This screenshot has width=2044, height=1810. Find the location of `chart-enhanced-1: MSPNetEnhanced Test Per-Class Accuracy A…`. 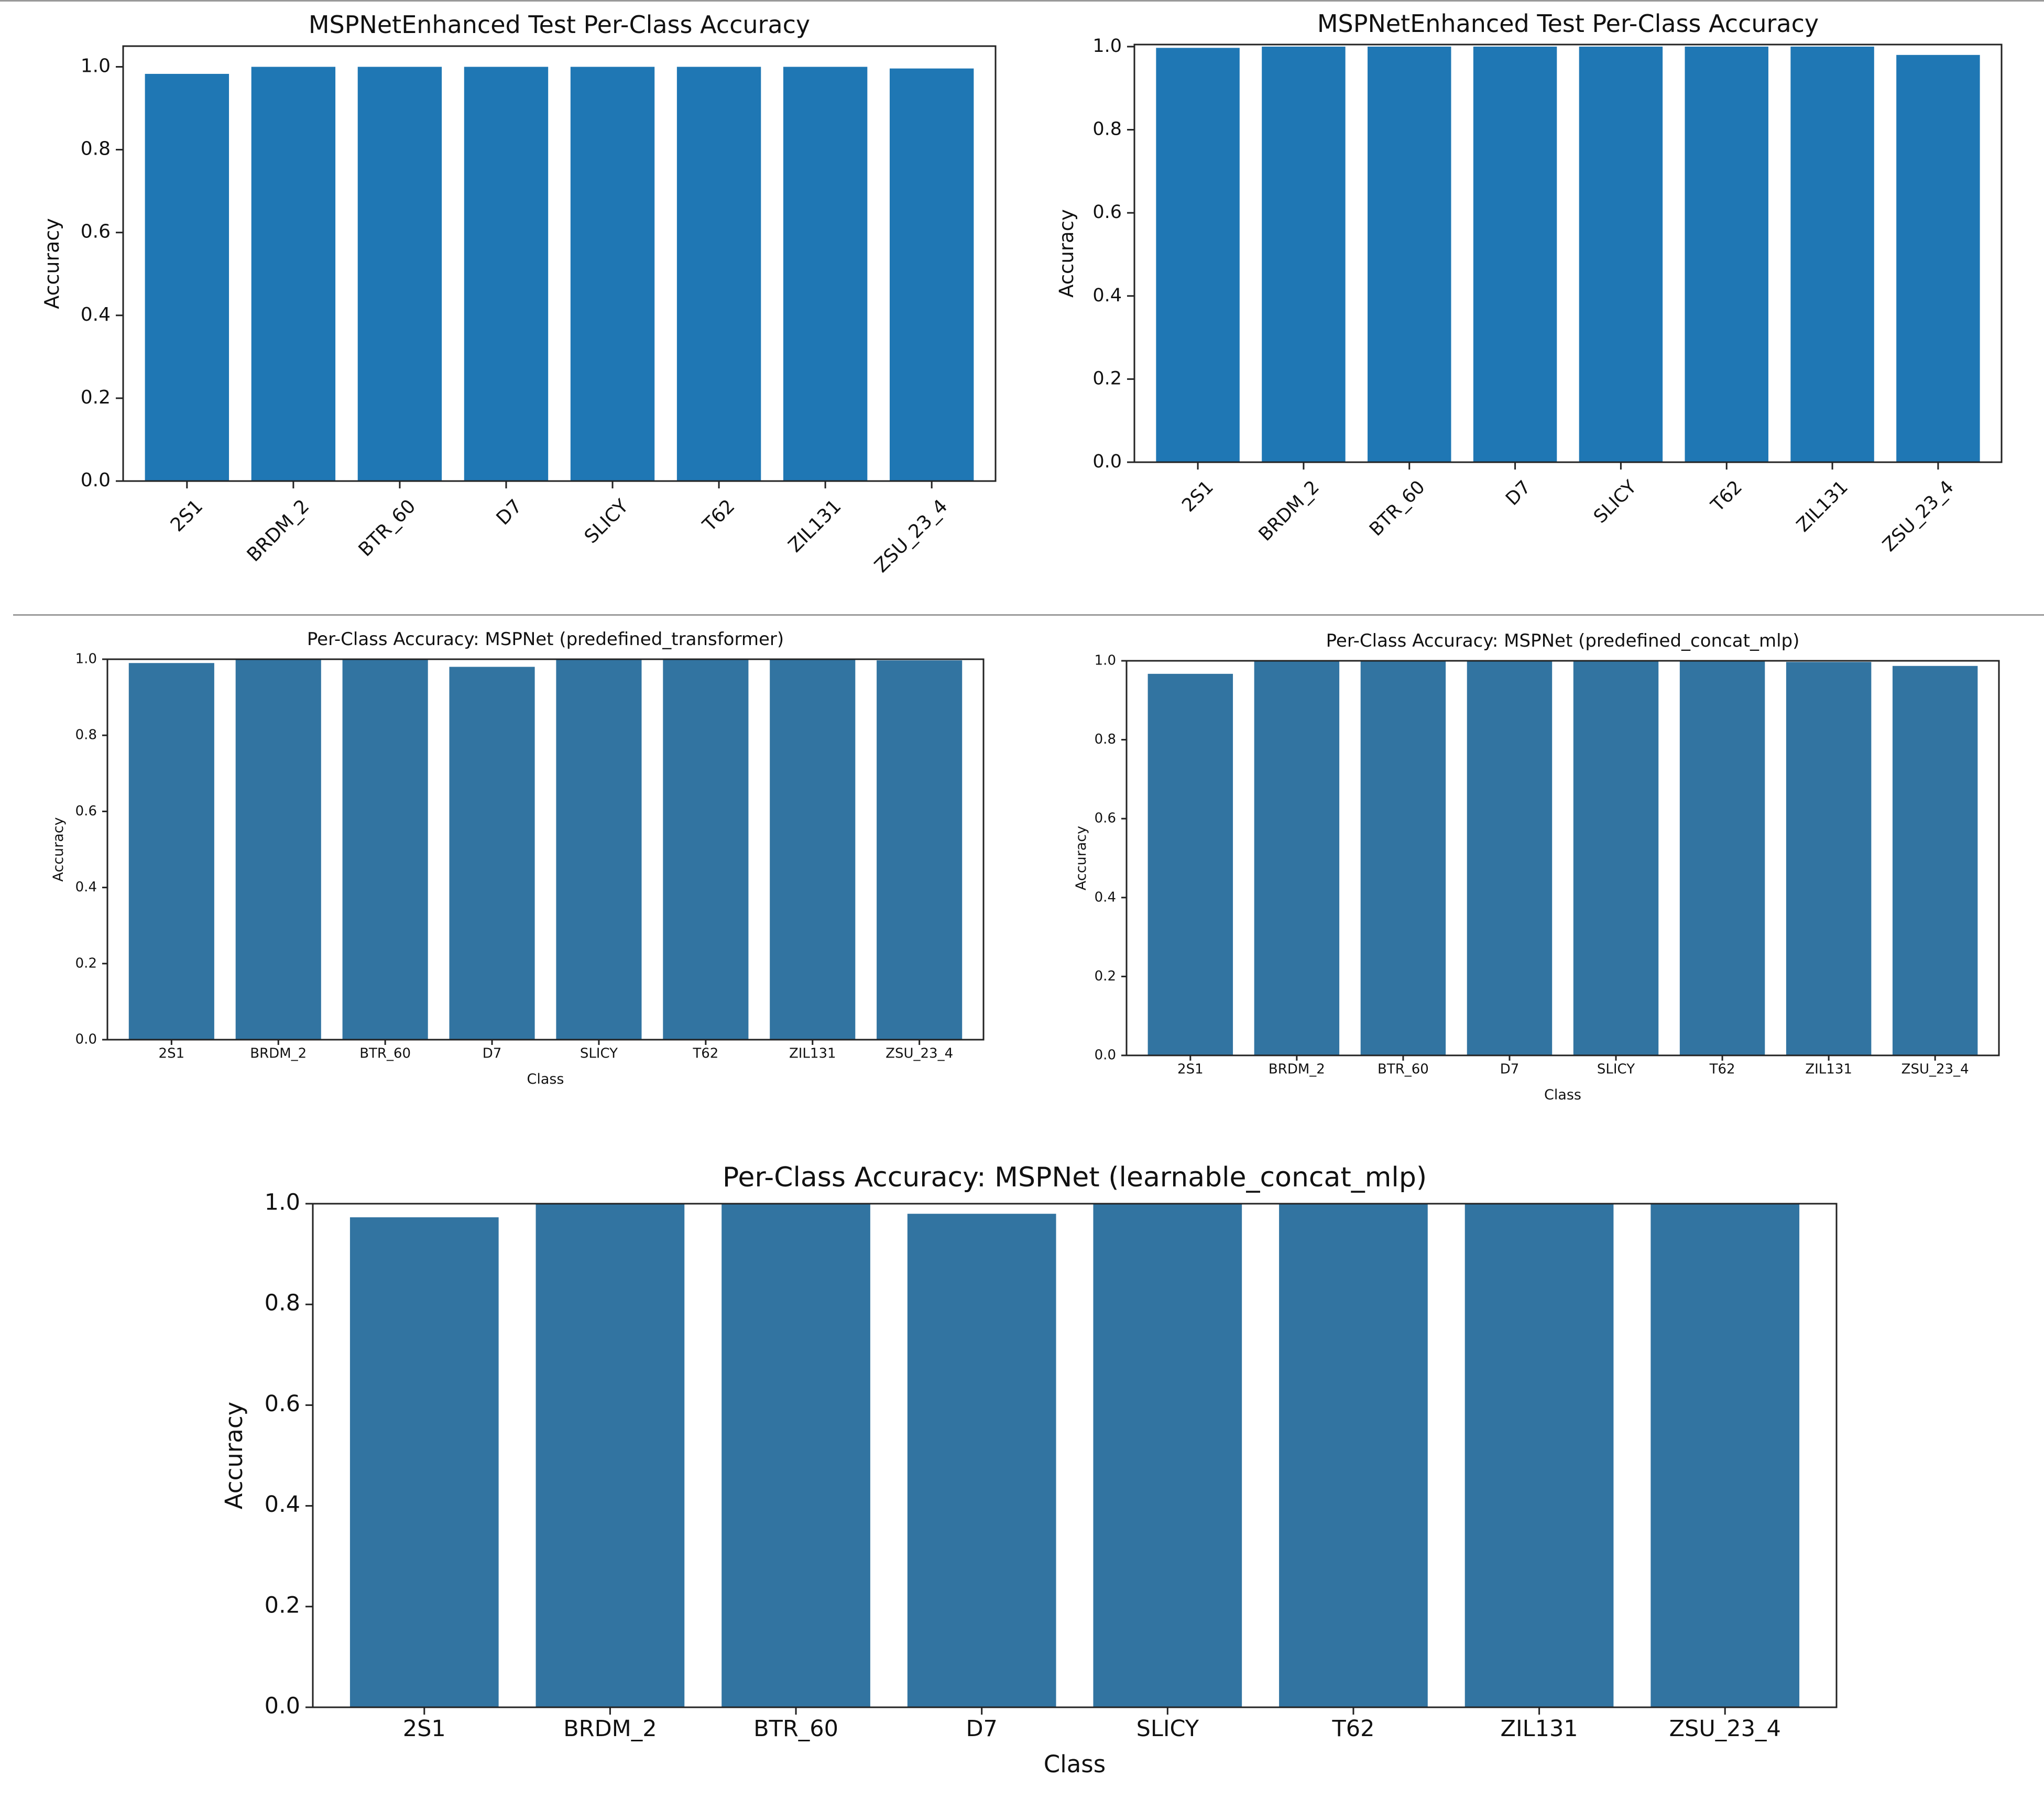

chart-enhanced-1: MSPNetEnhanced Test Per-Class Accuracy A… is located at coordinates (518, 293).